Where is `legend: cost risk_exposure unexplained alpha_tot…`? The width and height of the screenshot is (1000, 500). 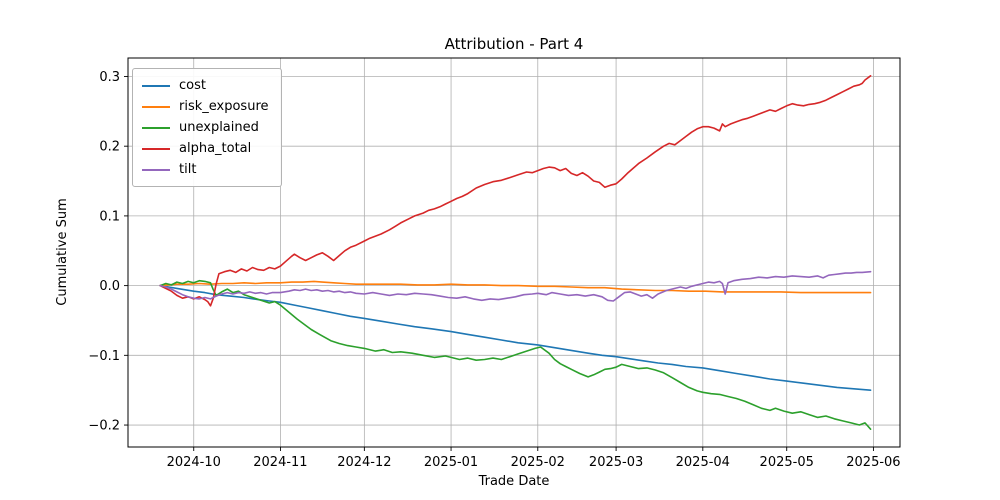
legend: cost risk_exposure unexplained alpha_tot… is located at coordinates (207, 127).